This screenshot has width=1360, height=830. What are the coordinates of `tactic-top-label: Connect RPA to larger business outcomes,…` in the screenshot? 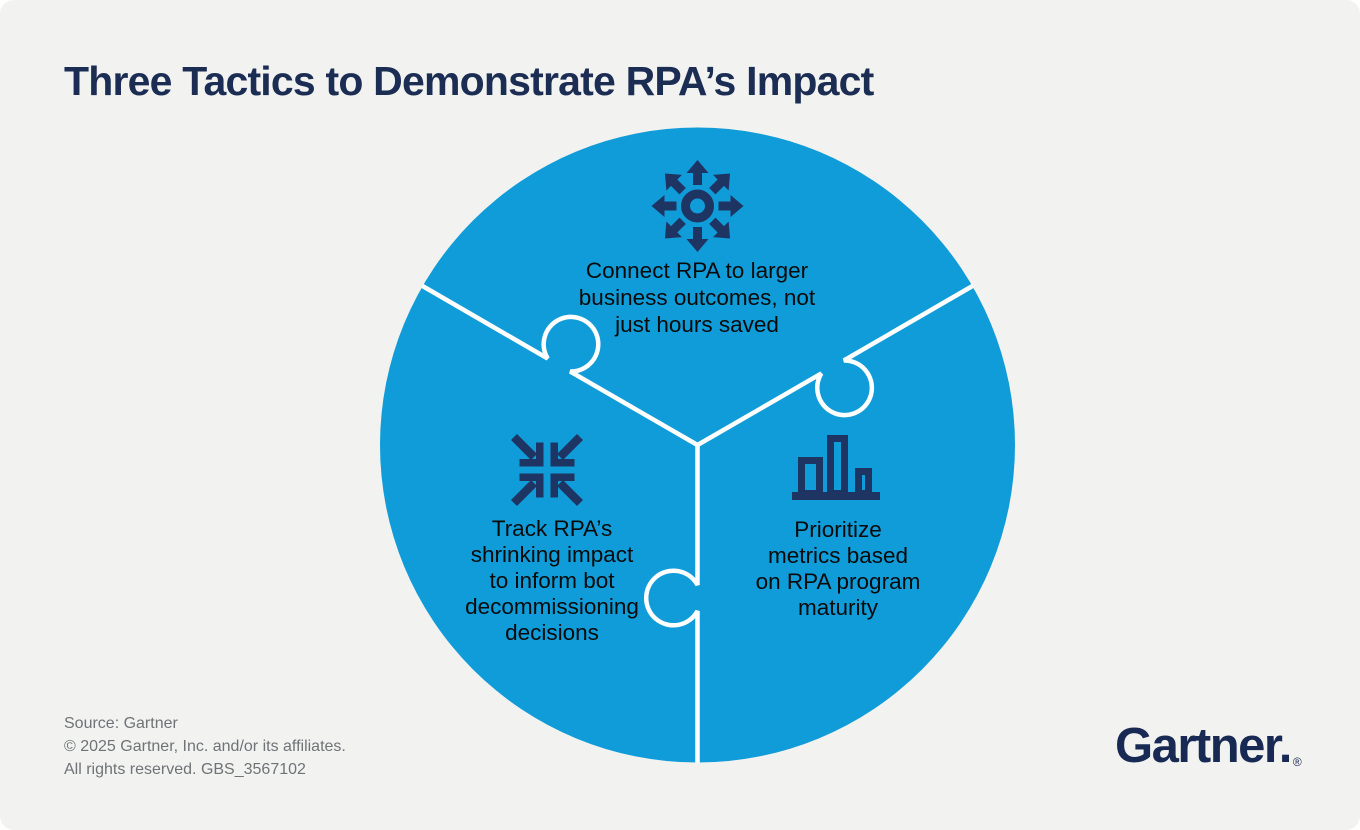 It's located at (697, 297).